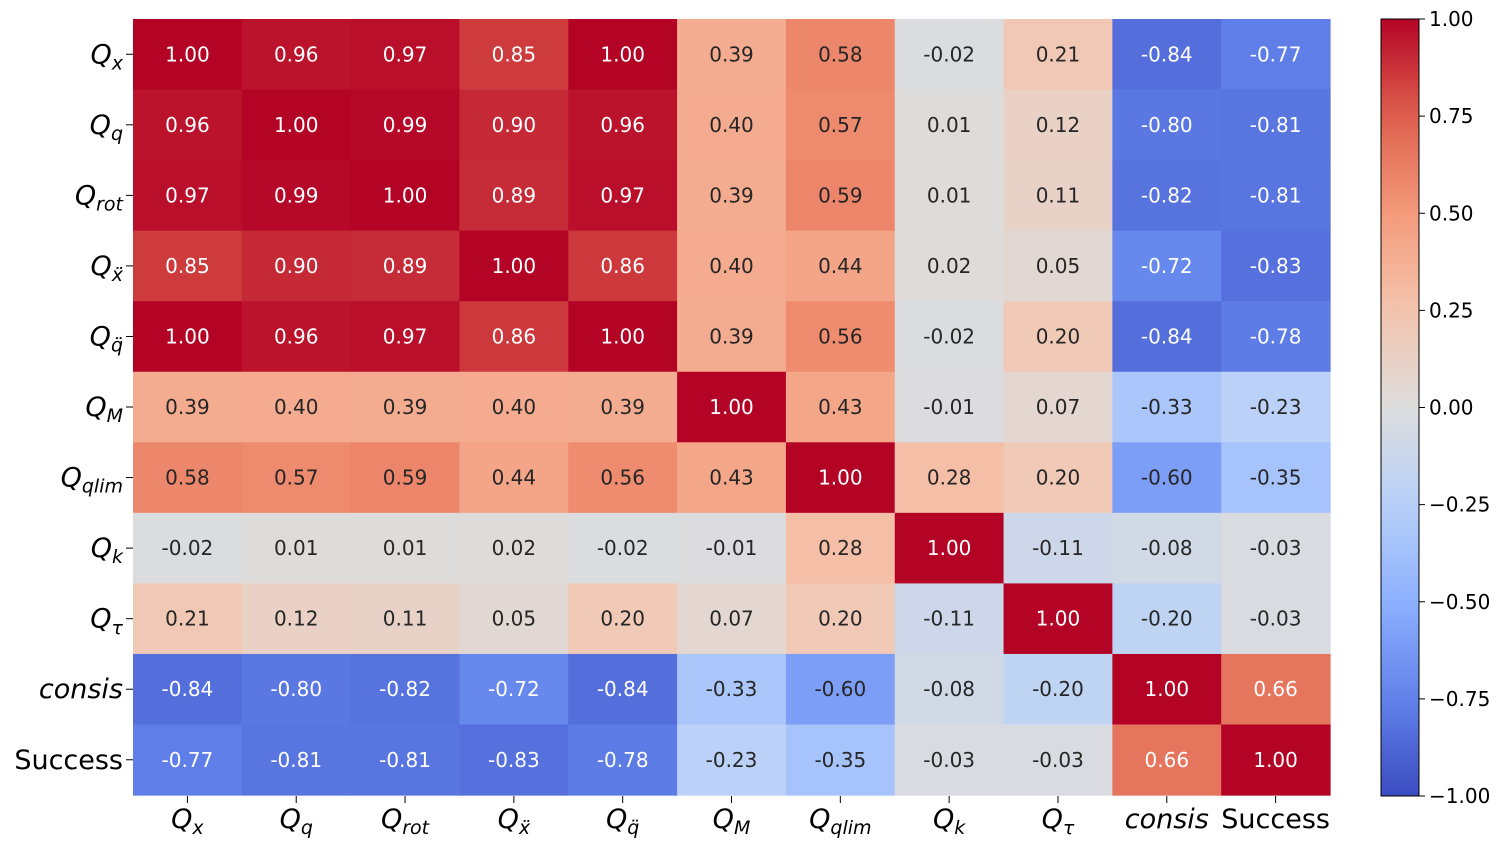 The image size is (1512, 843). I want to click on cell-value-label: 0.58, so click(187, 478).